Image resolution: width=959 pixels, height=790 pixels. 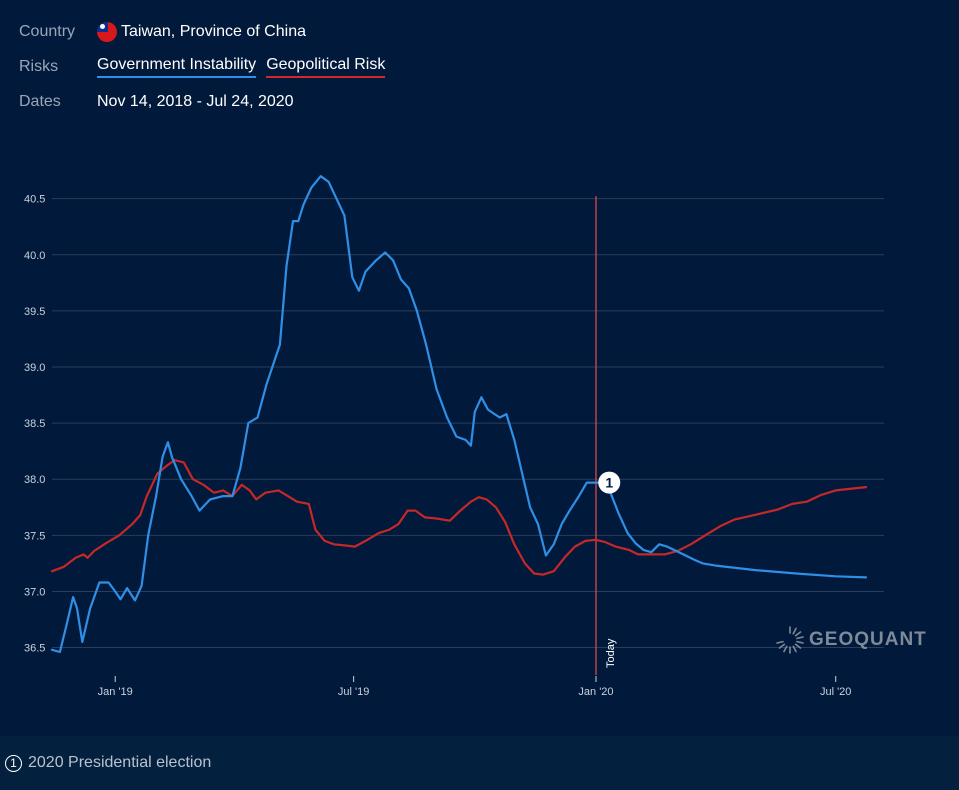 I want to click on country-row: Country Taiwan, Province of China, so click(x=207, y=31).